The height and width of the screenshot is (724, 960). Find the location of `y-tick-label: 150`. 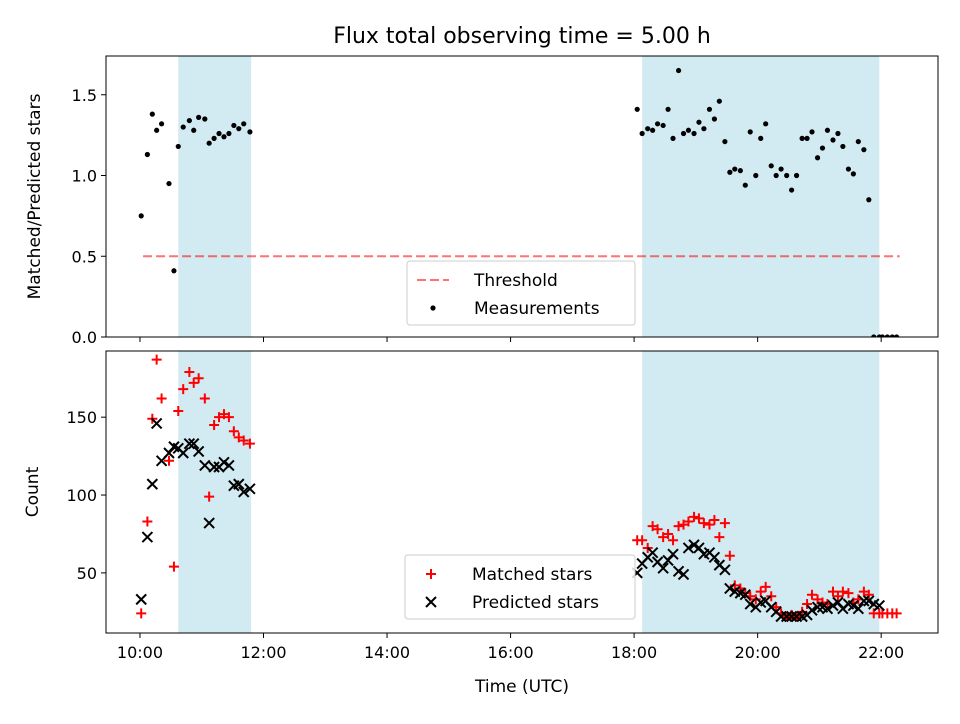

y-tick-label: 150 is located at coordinates (81, 417).